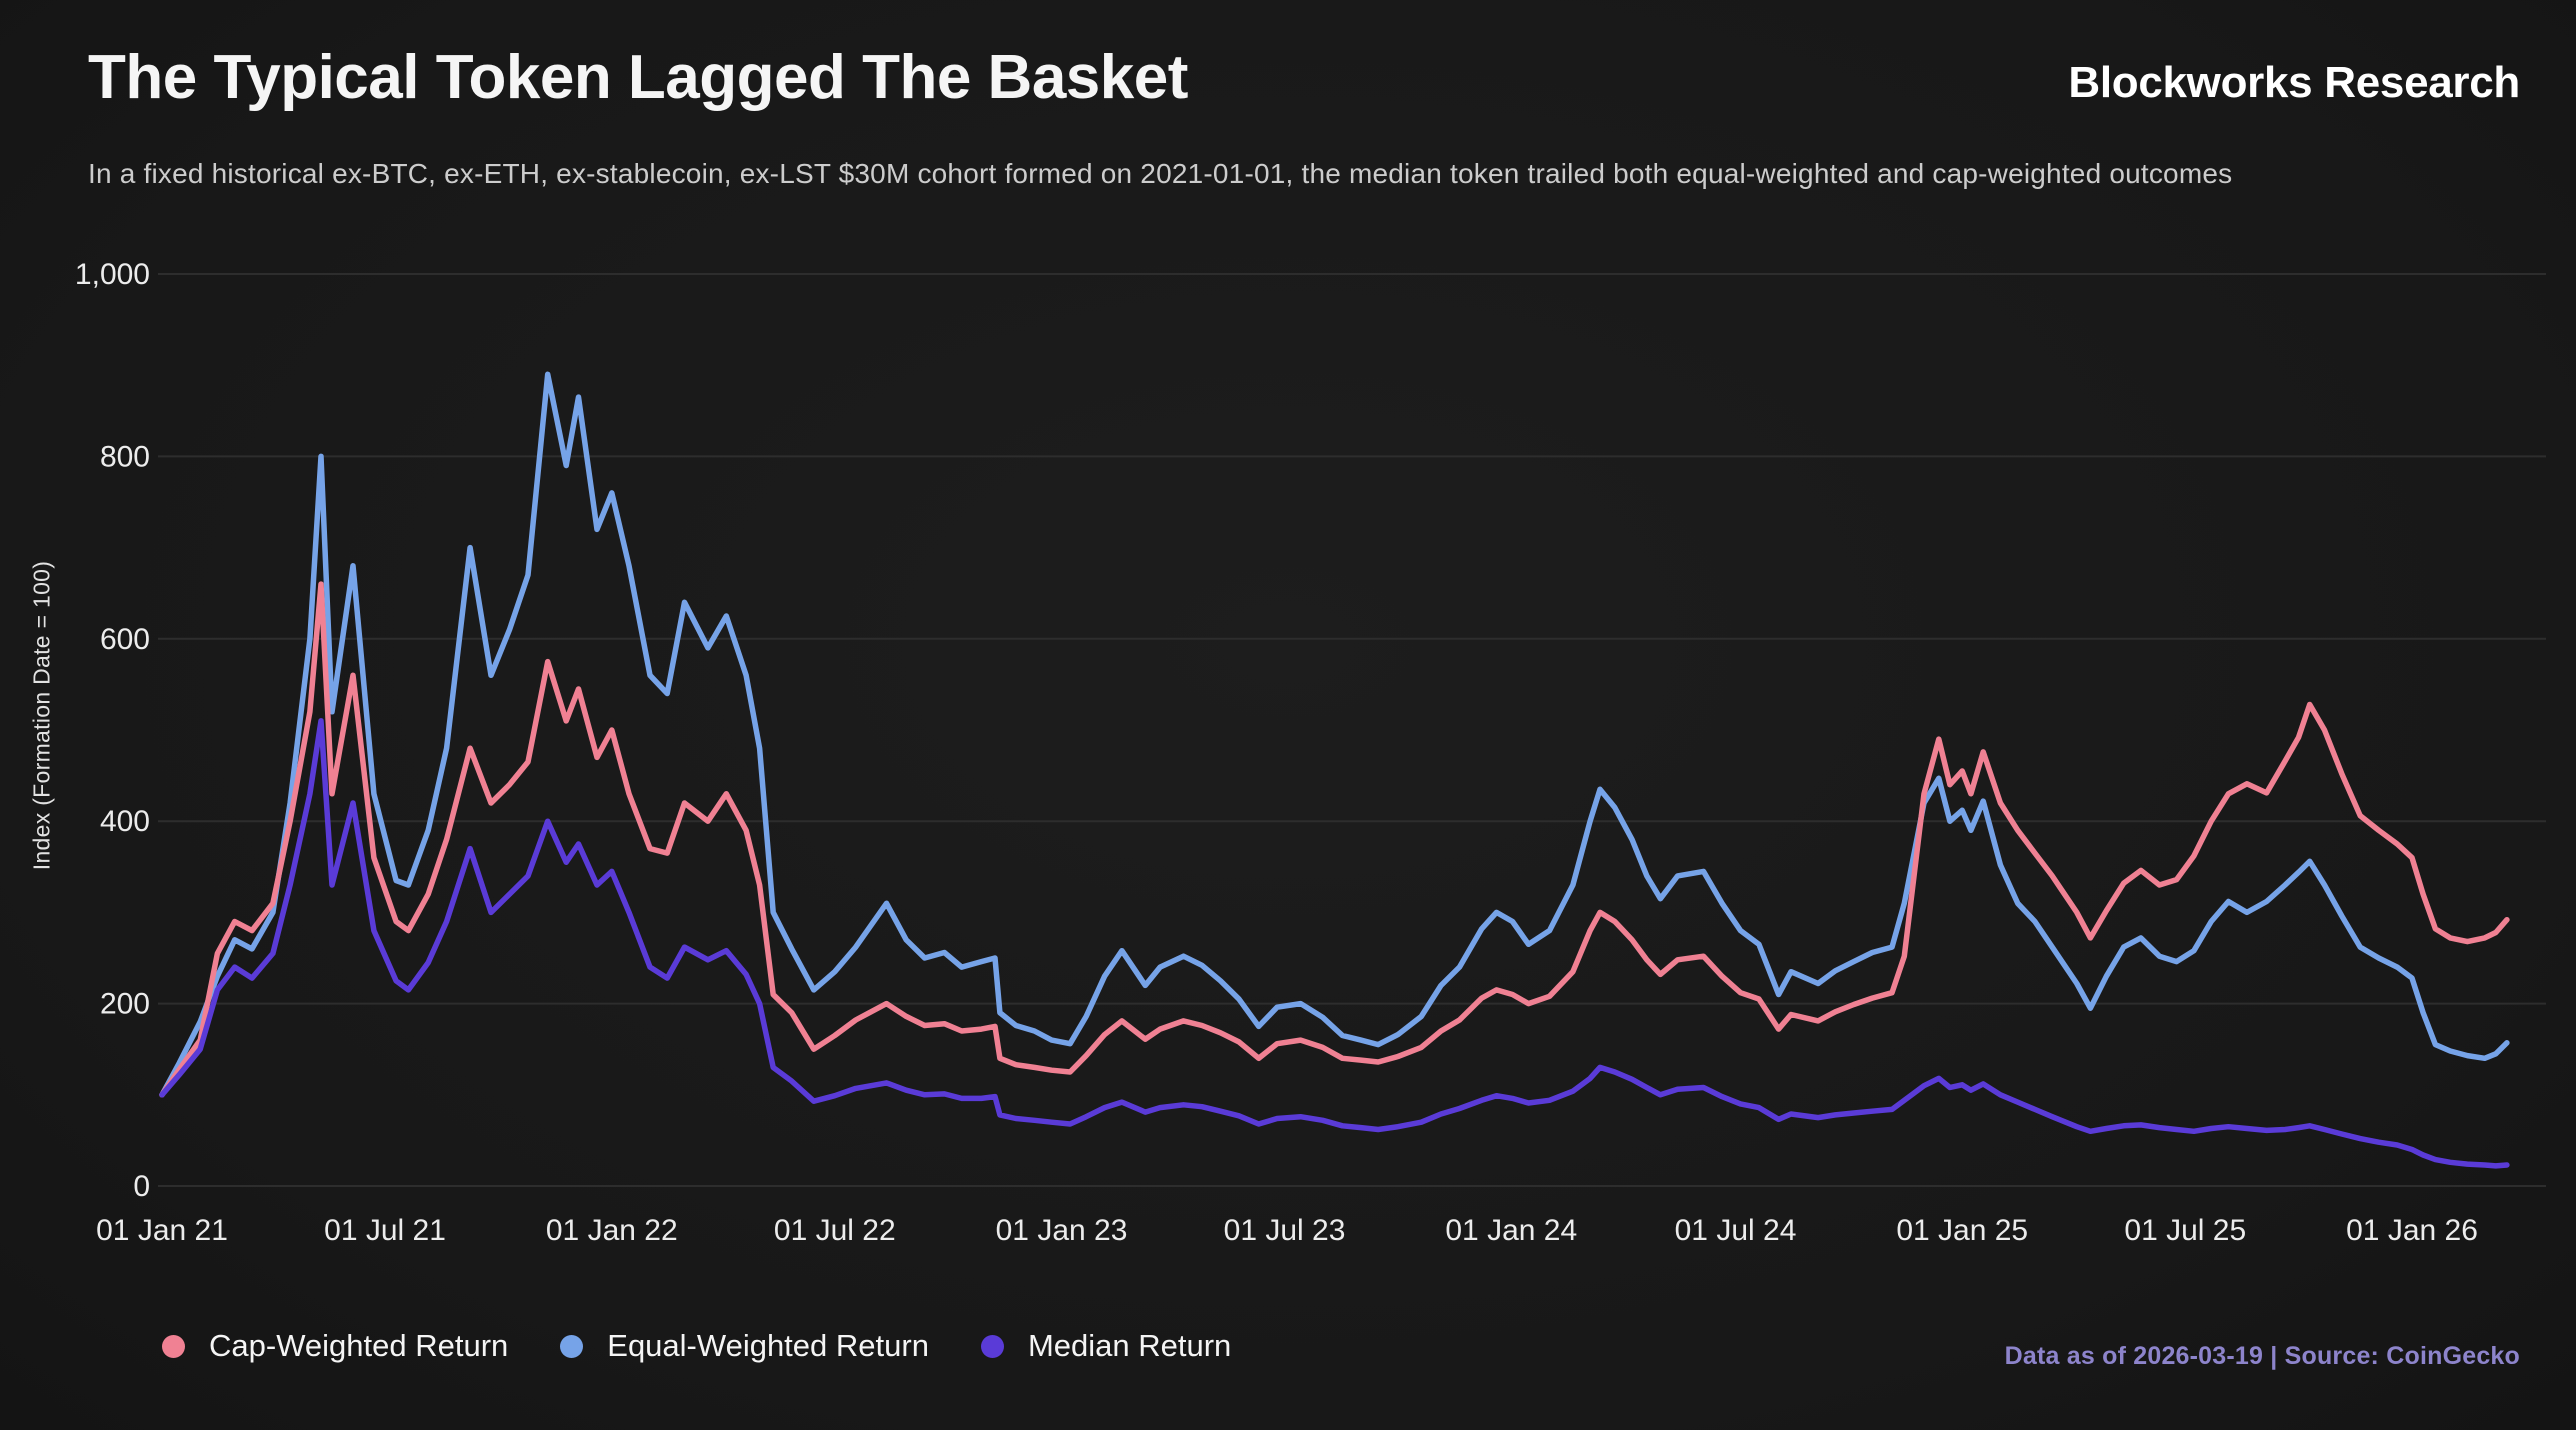 The image size is (2576, 1430). What do you see at coordinates (141, 1186) in the screenshot?
I see `y-tick-label: 0` at bounding box center [141, 1186].